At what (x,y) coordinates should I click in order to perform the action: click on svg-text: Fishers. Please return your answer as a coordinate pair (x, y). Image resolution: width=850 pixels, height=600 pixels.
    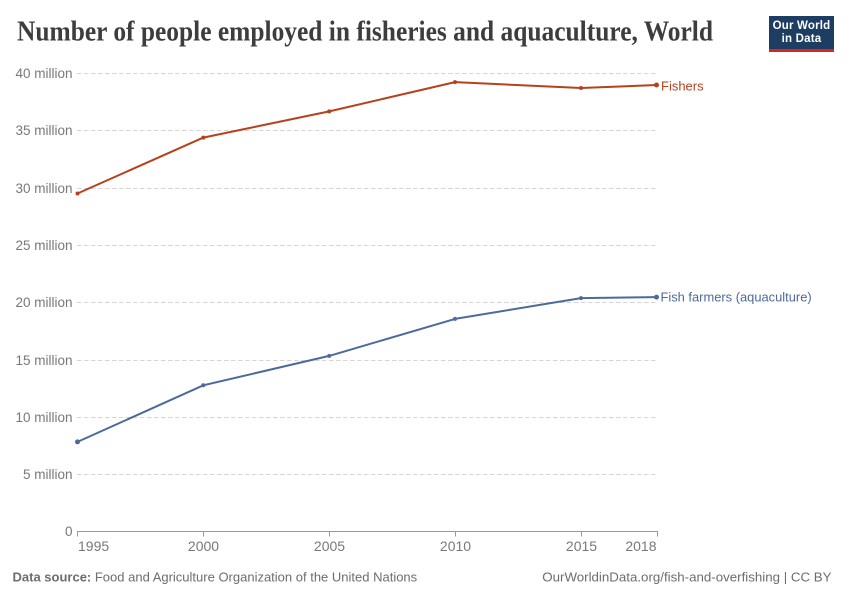
    Looking at the image, I should click on (682, 86).